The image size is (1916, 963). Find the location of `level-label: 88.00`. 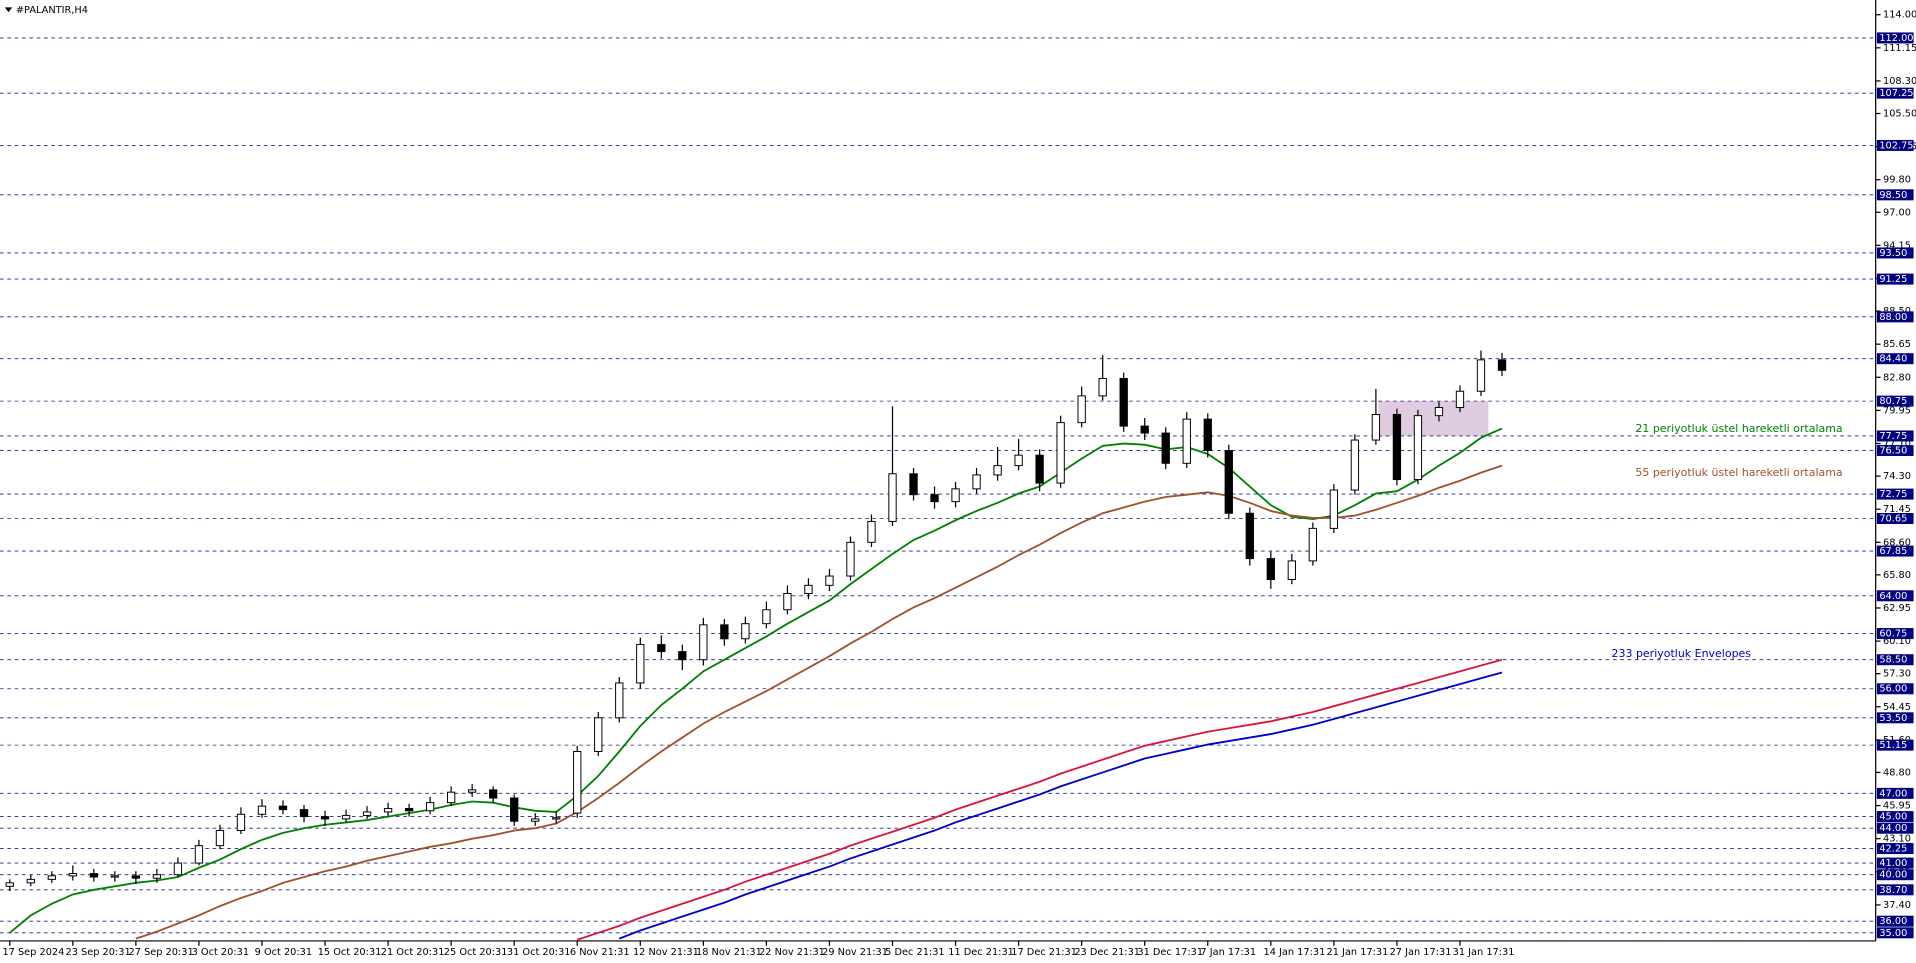

level-label: 88.00 is located at coordinates (1893, 317).